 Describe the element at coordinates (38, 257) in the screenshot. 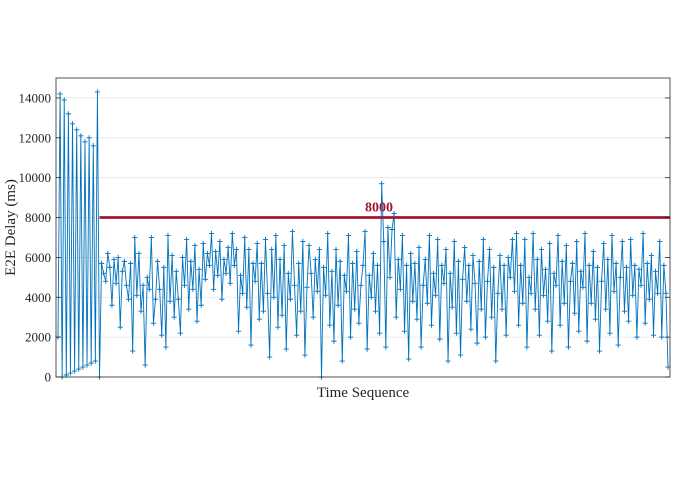

I see `y-tick-label: 6000` at that location.